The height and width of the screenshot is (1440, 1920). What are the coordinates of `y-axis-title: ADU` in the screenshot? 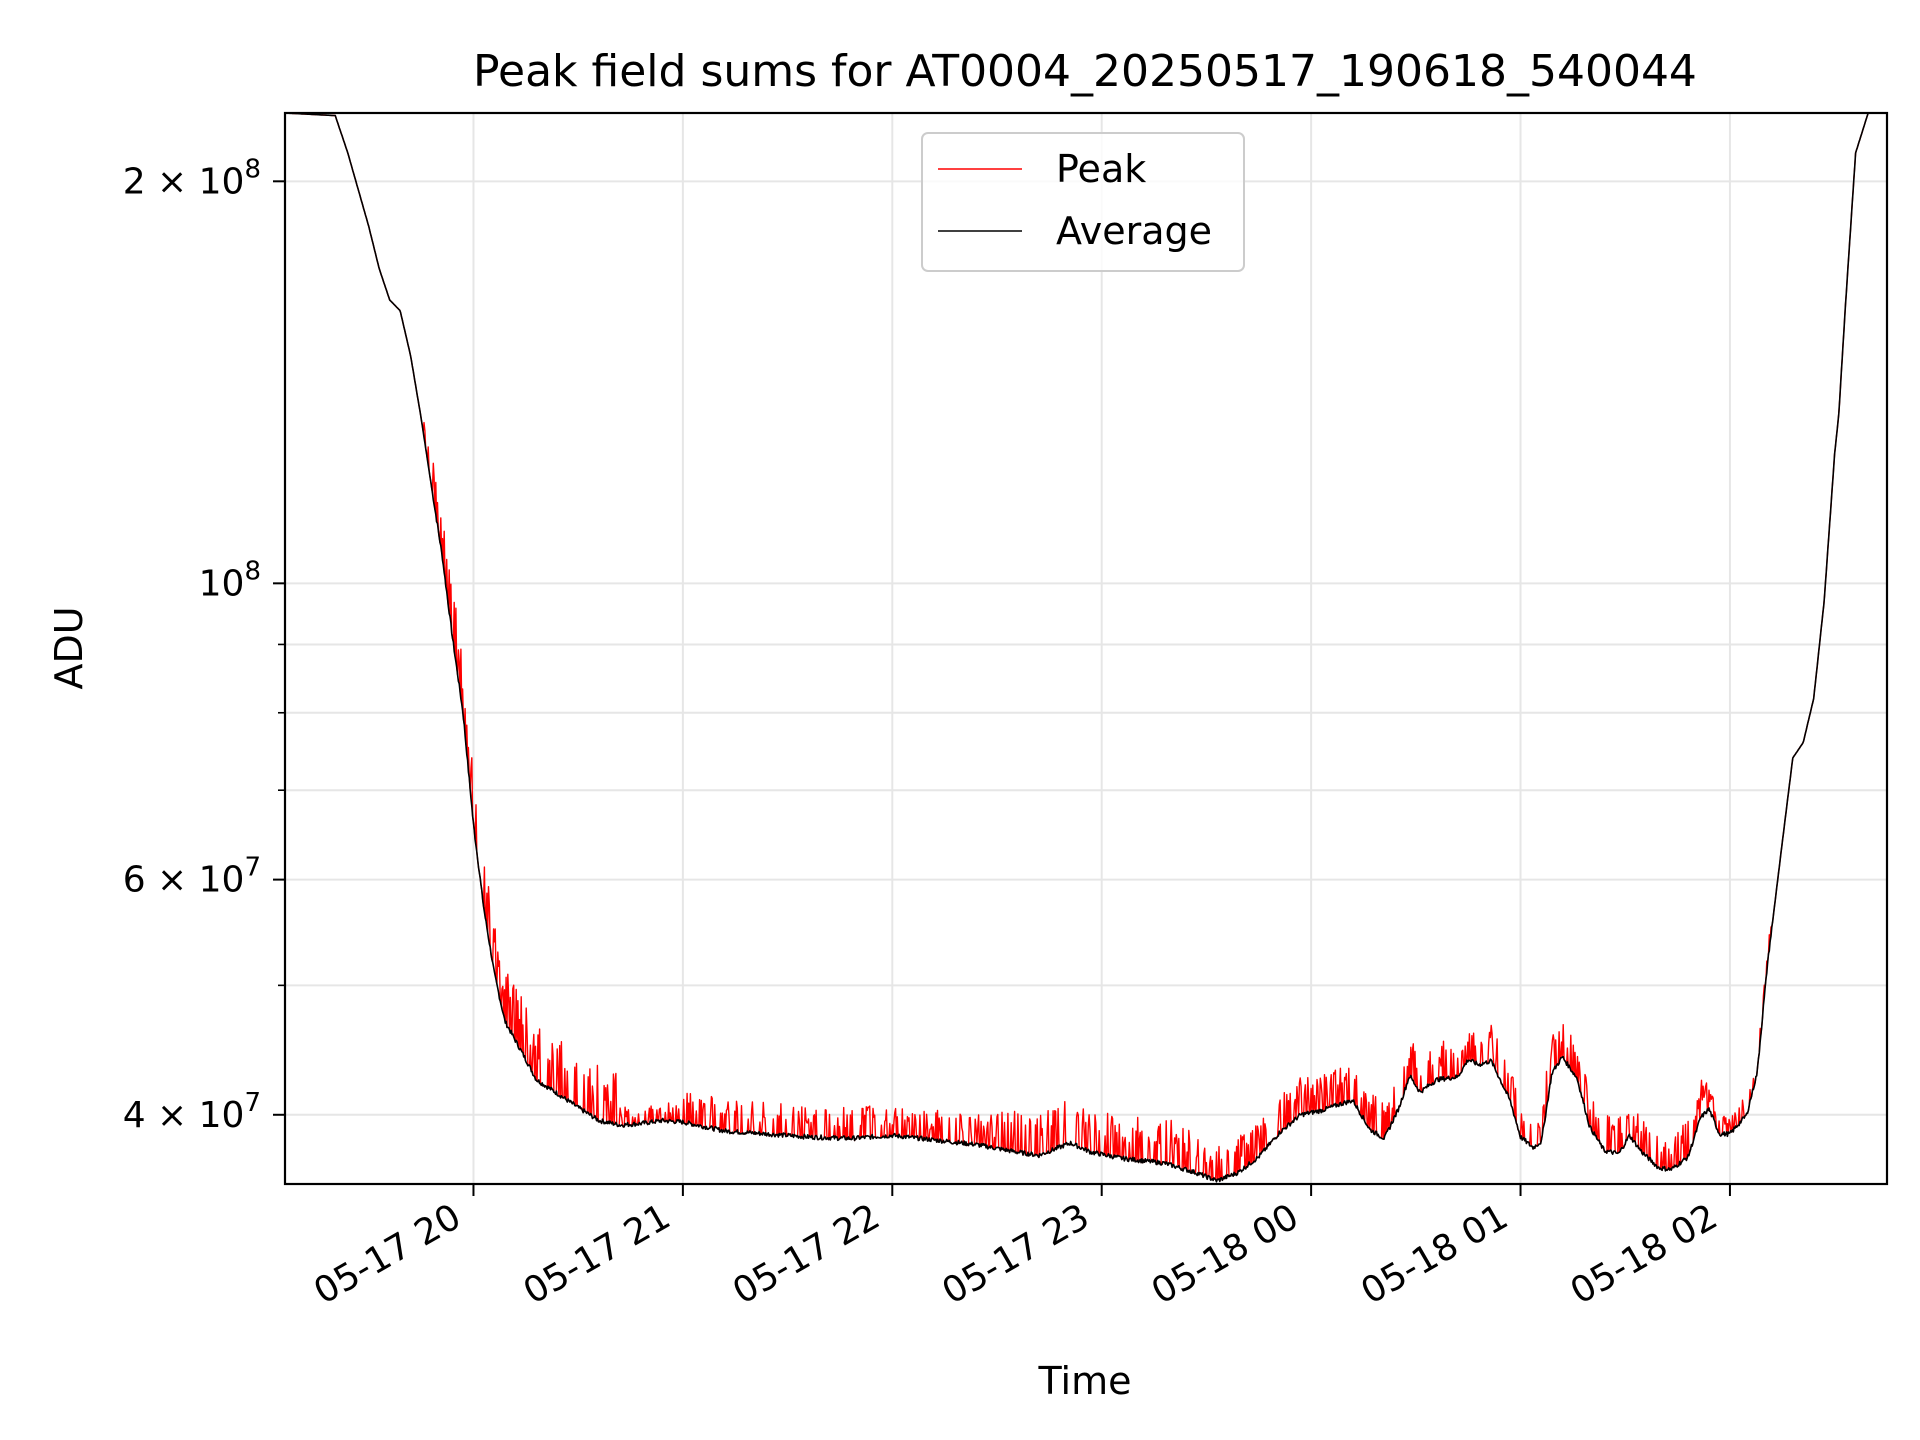 It's located at (69, 647).